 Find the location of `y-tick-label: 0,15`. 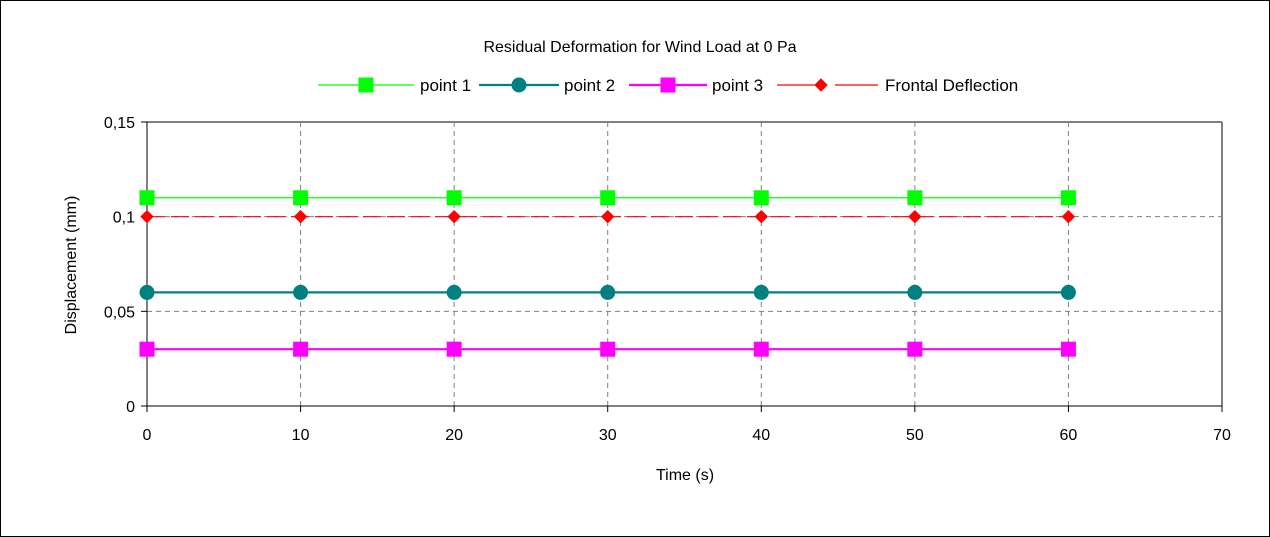

y-tick-label: 0,15 is located at coordinates (119, 123).